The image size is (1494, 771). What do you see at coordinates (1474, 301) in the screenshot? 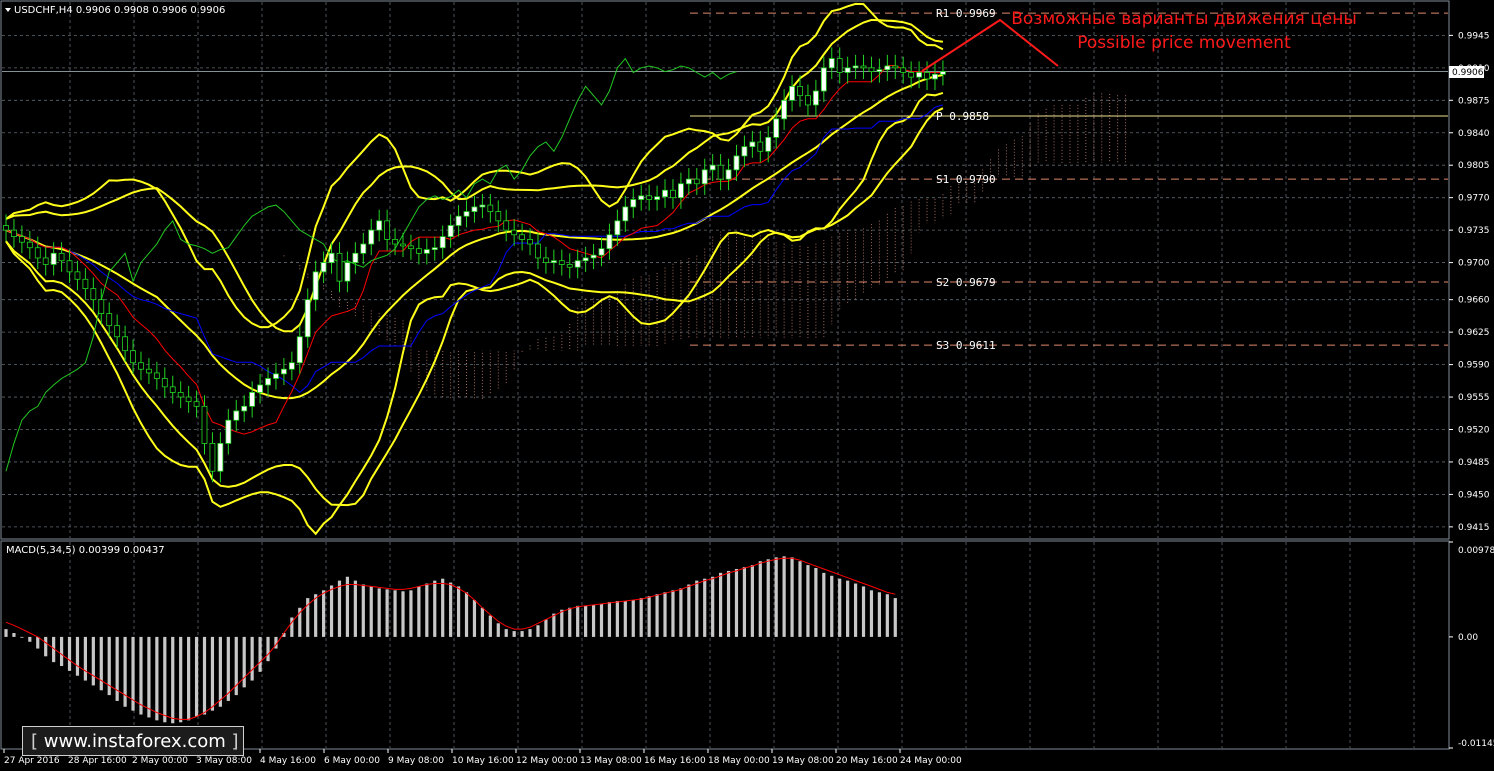
I see `y-tick-label: 0.9660` at bounding box center [1474, 301].